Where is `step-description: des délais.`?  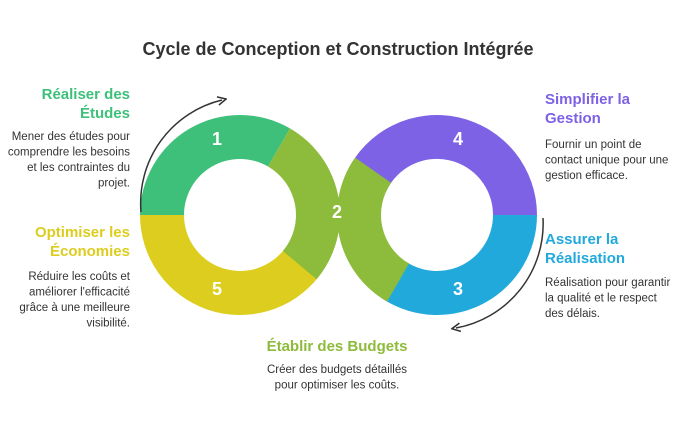 step-description: des délais. is located at coordinates (572, 314).